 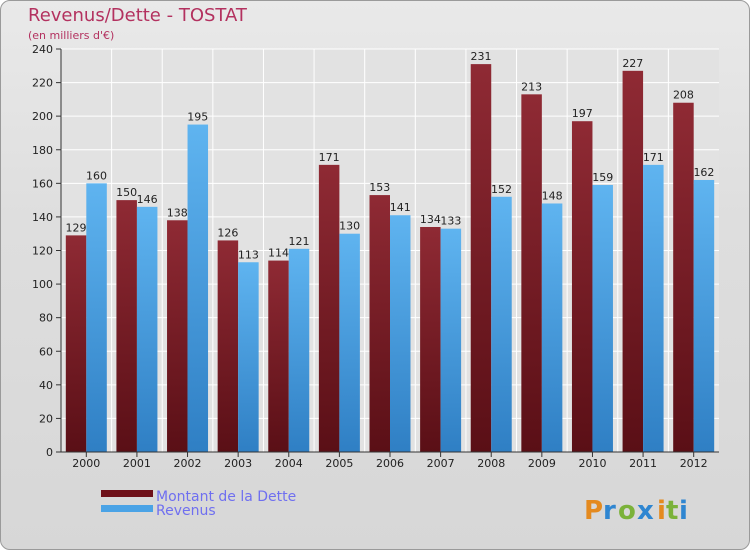 What do you see at coordinates (137, 463) in the screenshot?
I see `x-tick-label: 2001` at bounding box center [137, 463].